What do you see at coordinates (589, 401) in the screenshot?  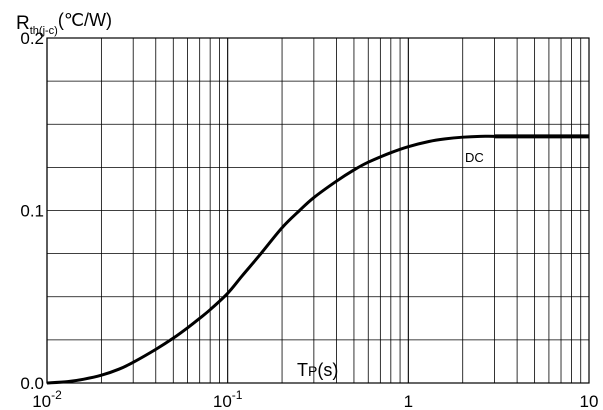 I see `x-tick-label: 10` at bounding box center [589, 401].